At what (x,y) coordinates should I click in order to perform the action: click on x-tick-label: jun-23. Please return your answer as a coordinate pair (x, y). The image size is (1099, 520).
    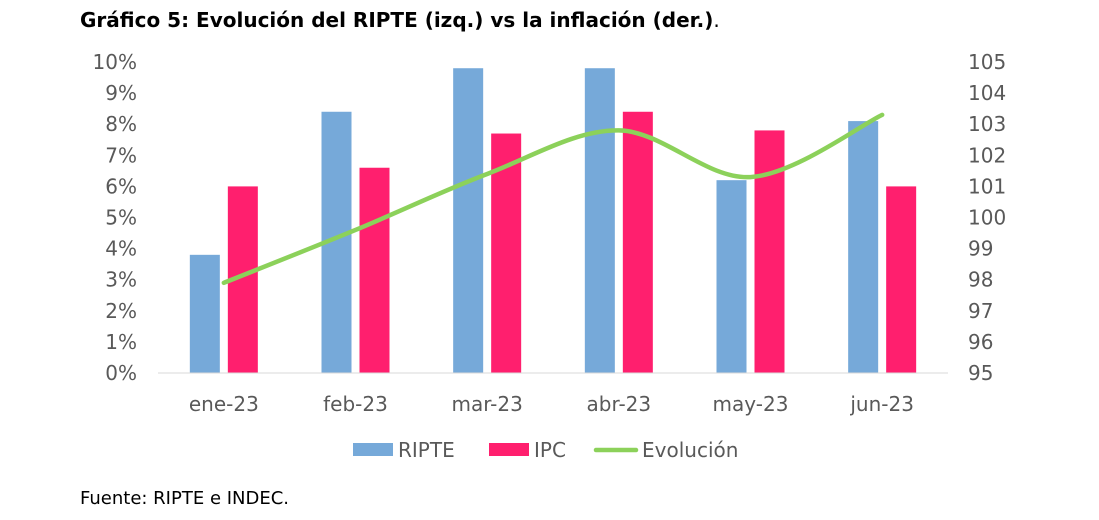
    Looking at the image, I should click on (881, 404).